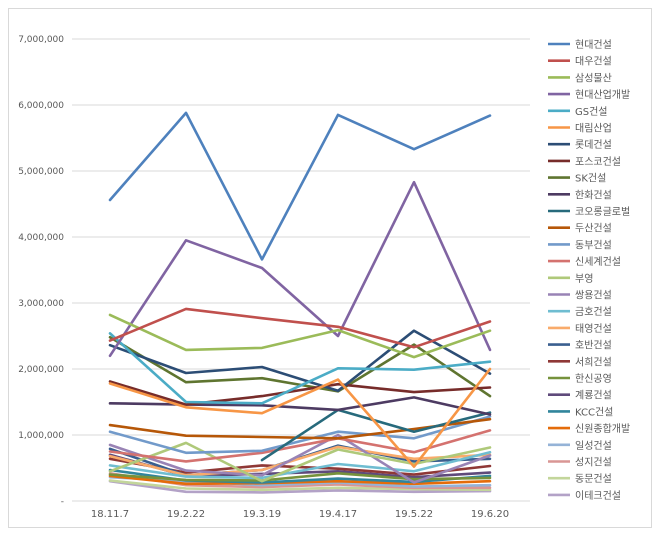  Describe the element at coordinates (591, 112) in the screenshot. I see `legend-label: GS건설` at that location.